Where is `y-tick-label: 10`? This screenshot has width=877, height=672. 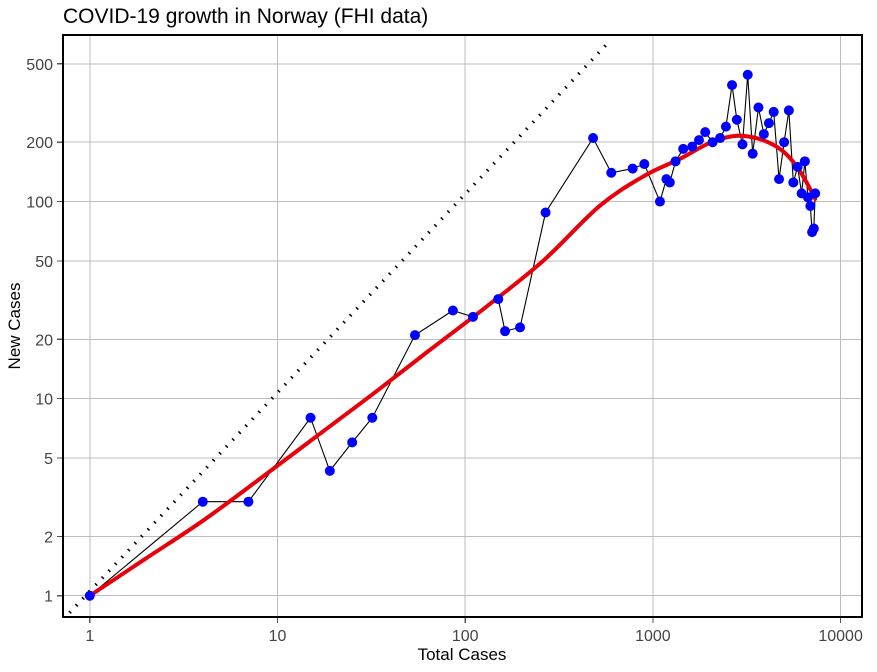 y-tick-label: 10 is located at coordinates (44, 400).